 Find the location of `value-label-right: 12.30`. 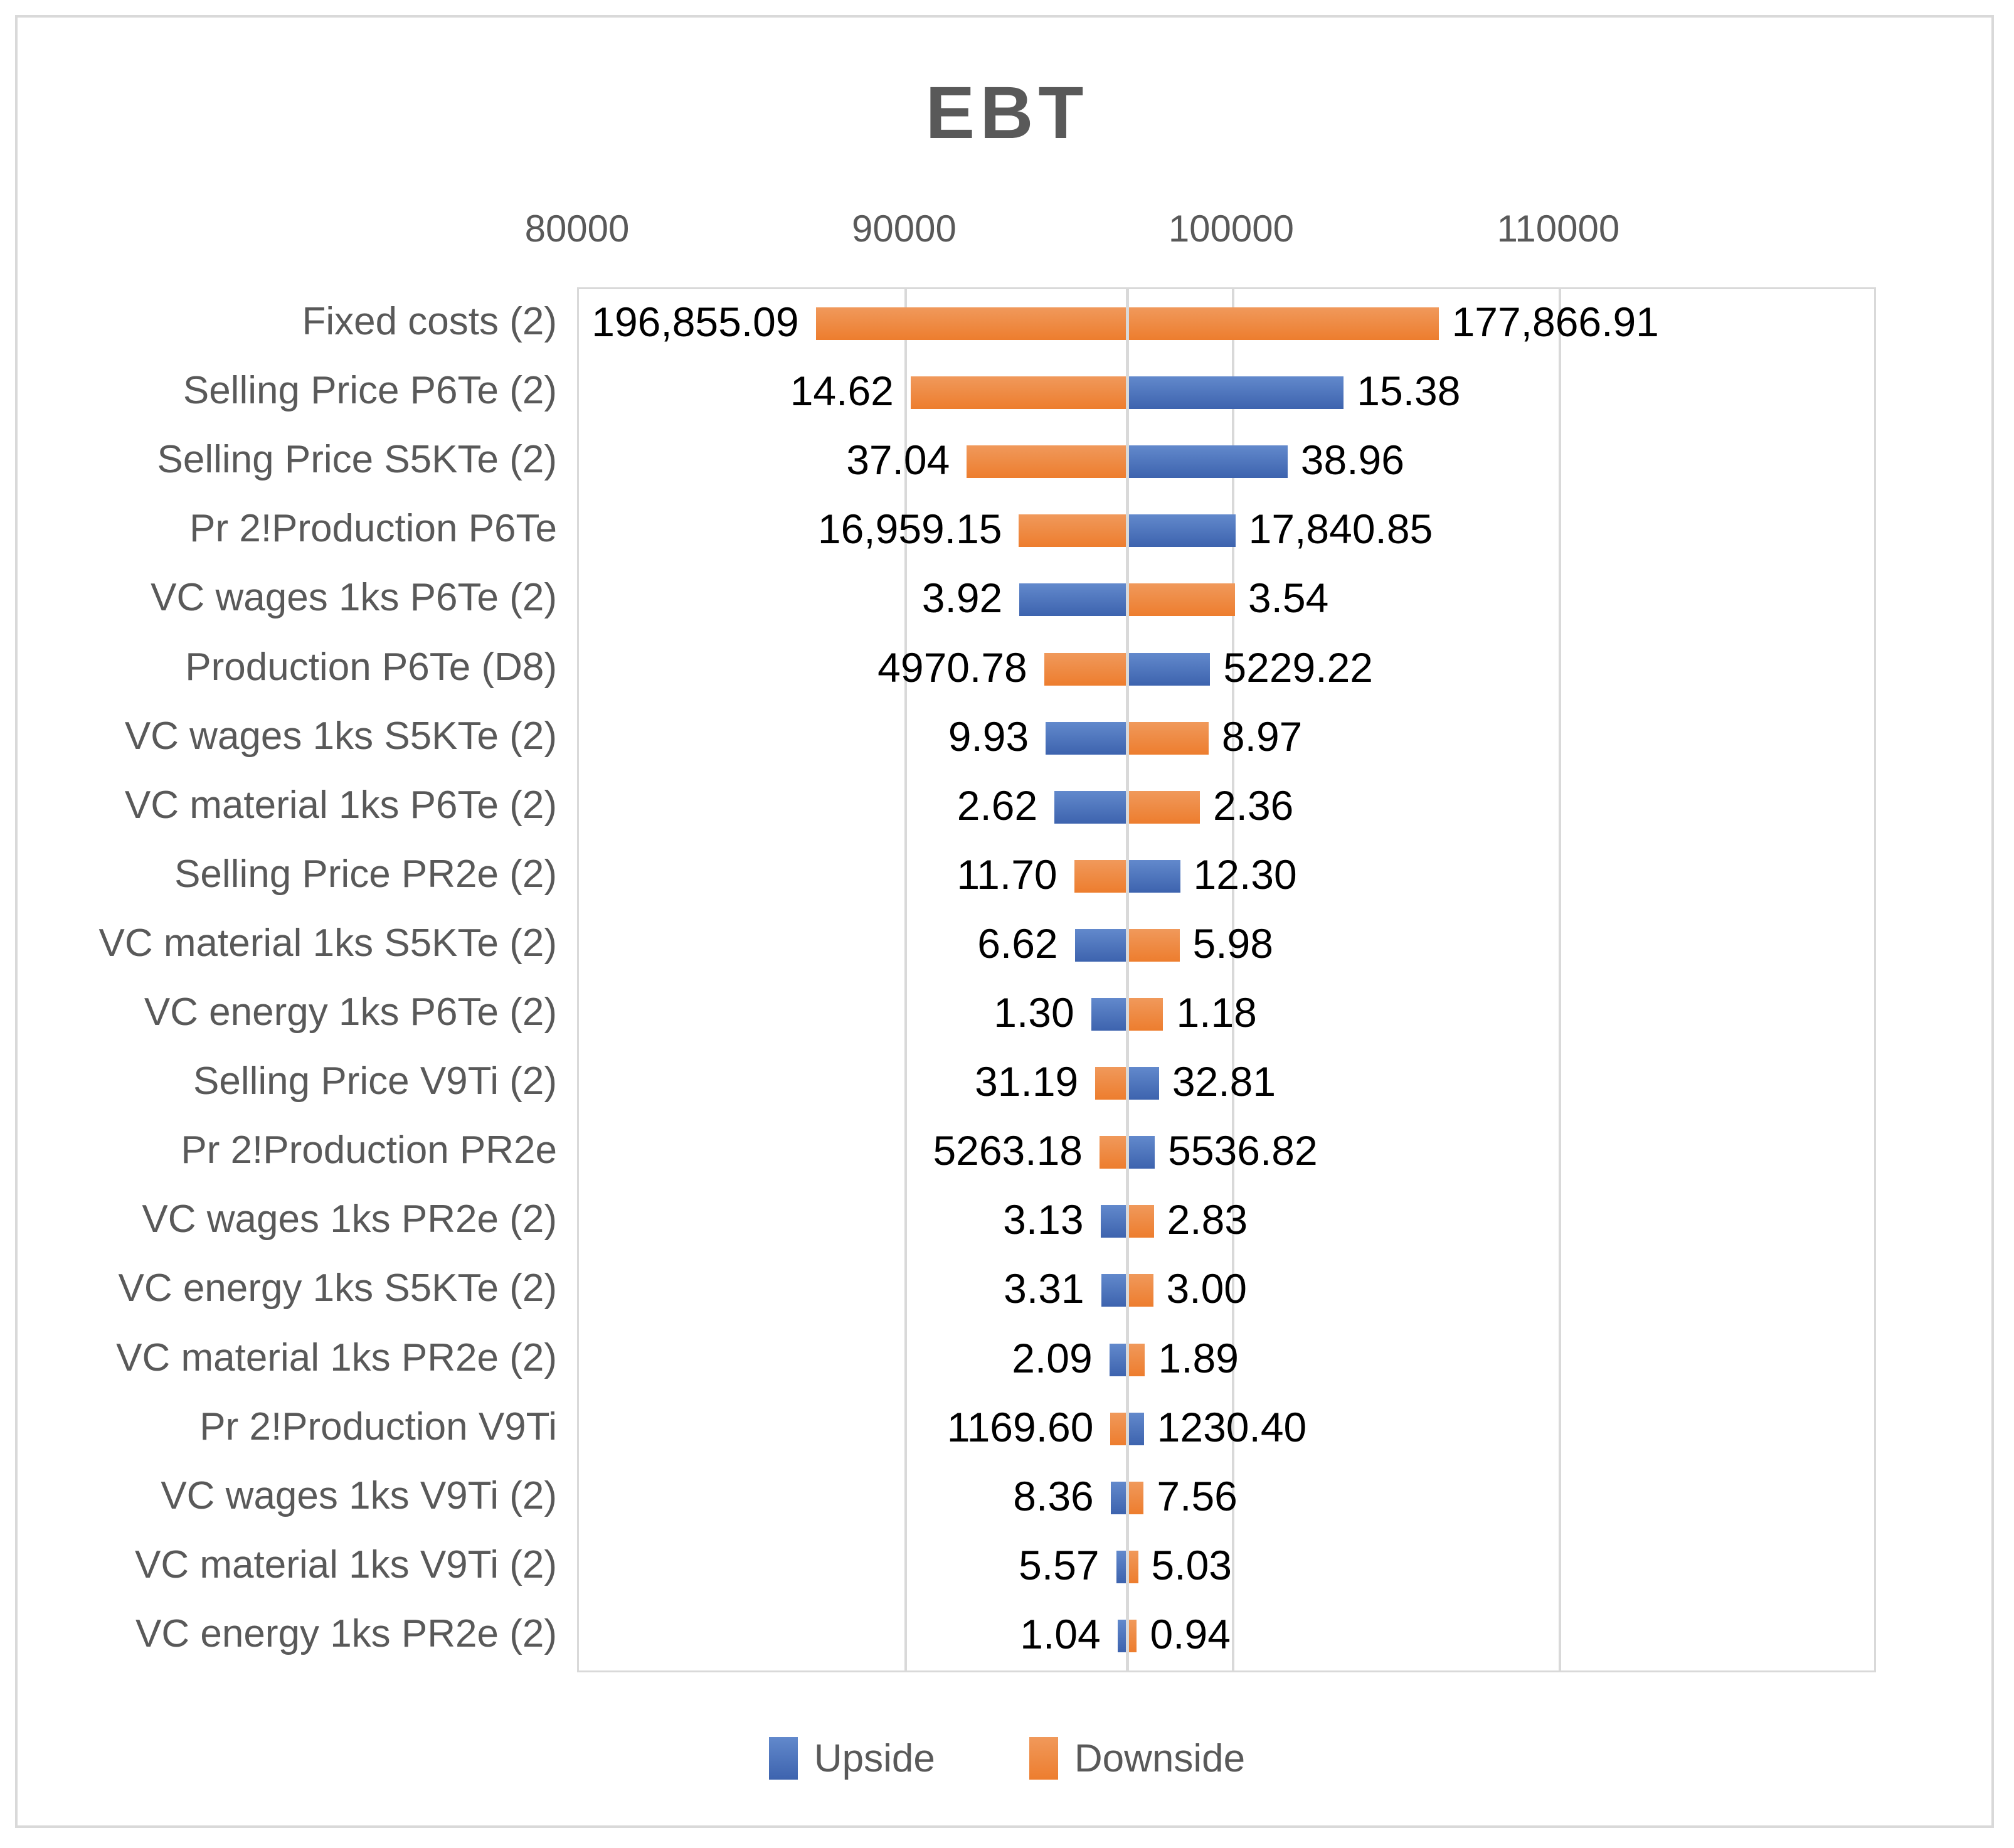

value-label-right: 12.30 is located at coordinates (1245, 874).